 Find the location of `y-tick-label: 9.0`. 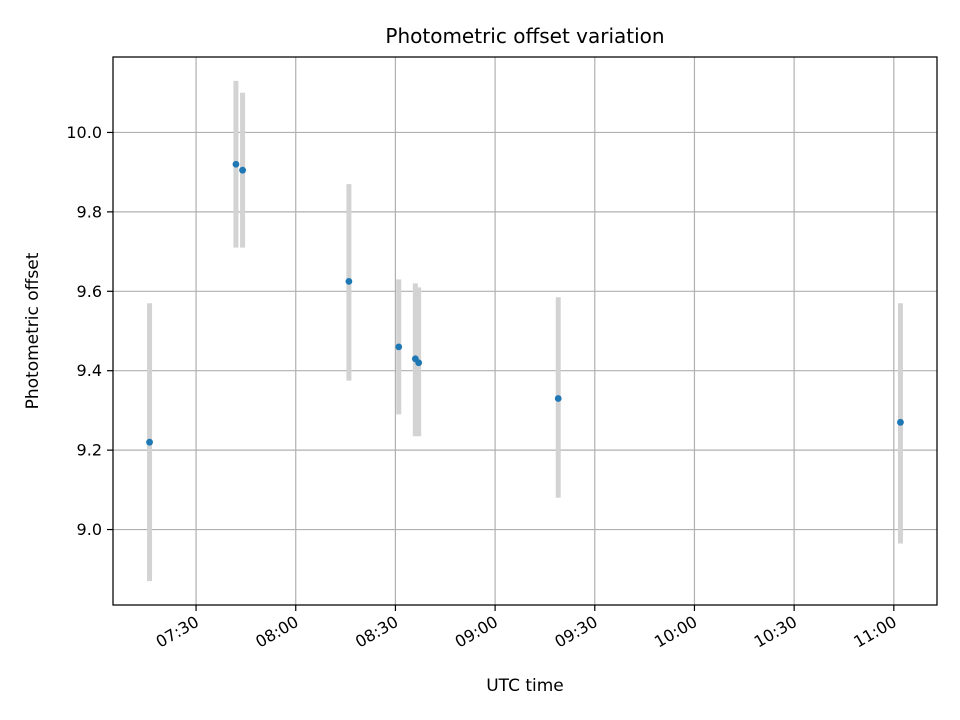

y-tick-label: 9.0 is located at coordinates (89, 529).